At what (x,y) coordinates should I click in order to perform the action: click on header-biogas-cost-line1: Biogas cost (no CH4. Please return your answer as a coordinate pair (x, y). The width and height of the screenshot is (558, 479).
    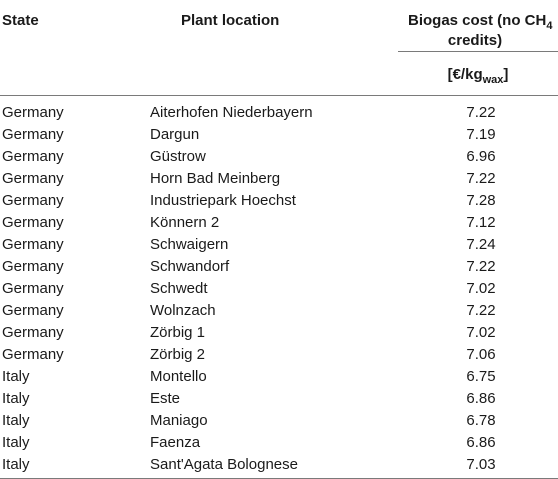
    Looking at the image, I should click on (483, 21).